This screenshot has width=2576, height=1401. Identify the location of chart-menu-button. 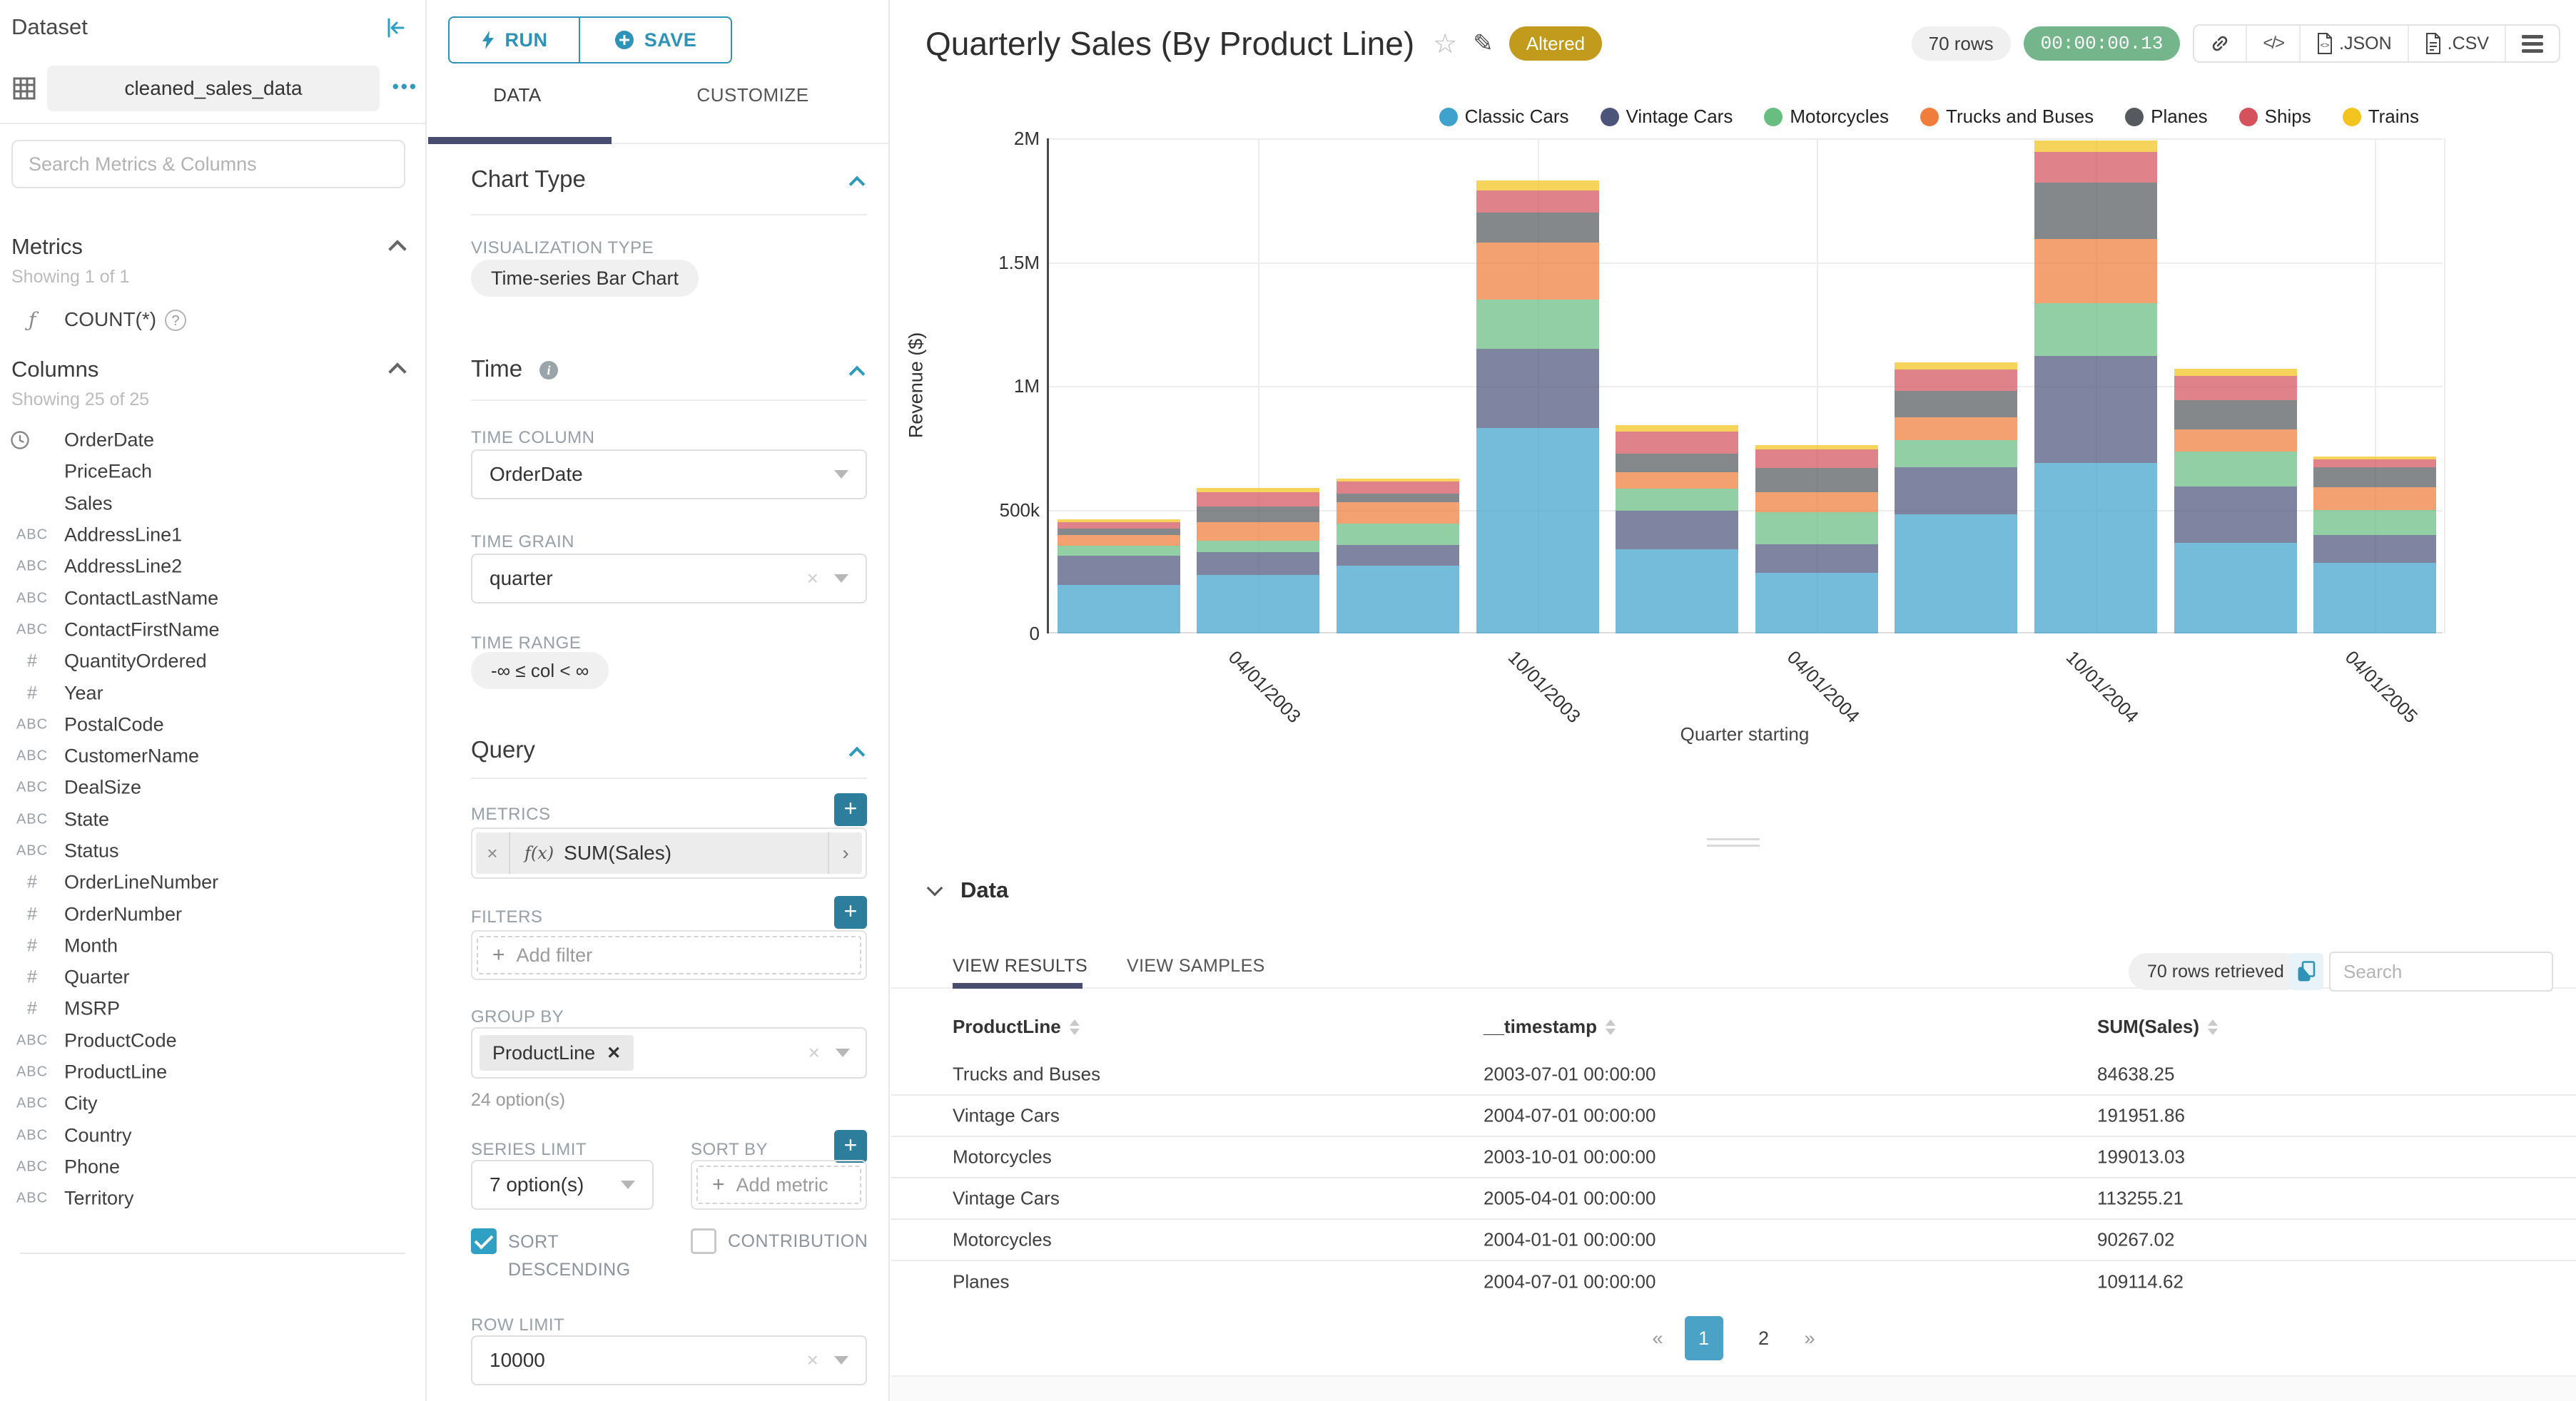
(2532, 43).